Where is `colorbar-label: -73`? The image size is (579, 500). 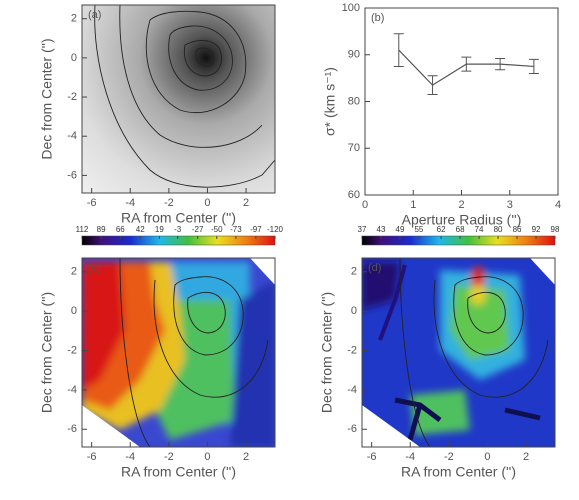
colorbar-label: -73 is located at coordinates (236, 229).